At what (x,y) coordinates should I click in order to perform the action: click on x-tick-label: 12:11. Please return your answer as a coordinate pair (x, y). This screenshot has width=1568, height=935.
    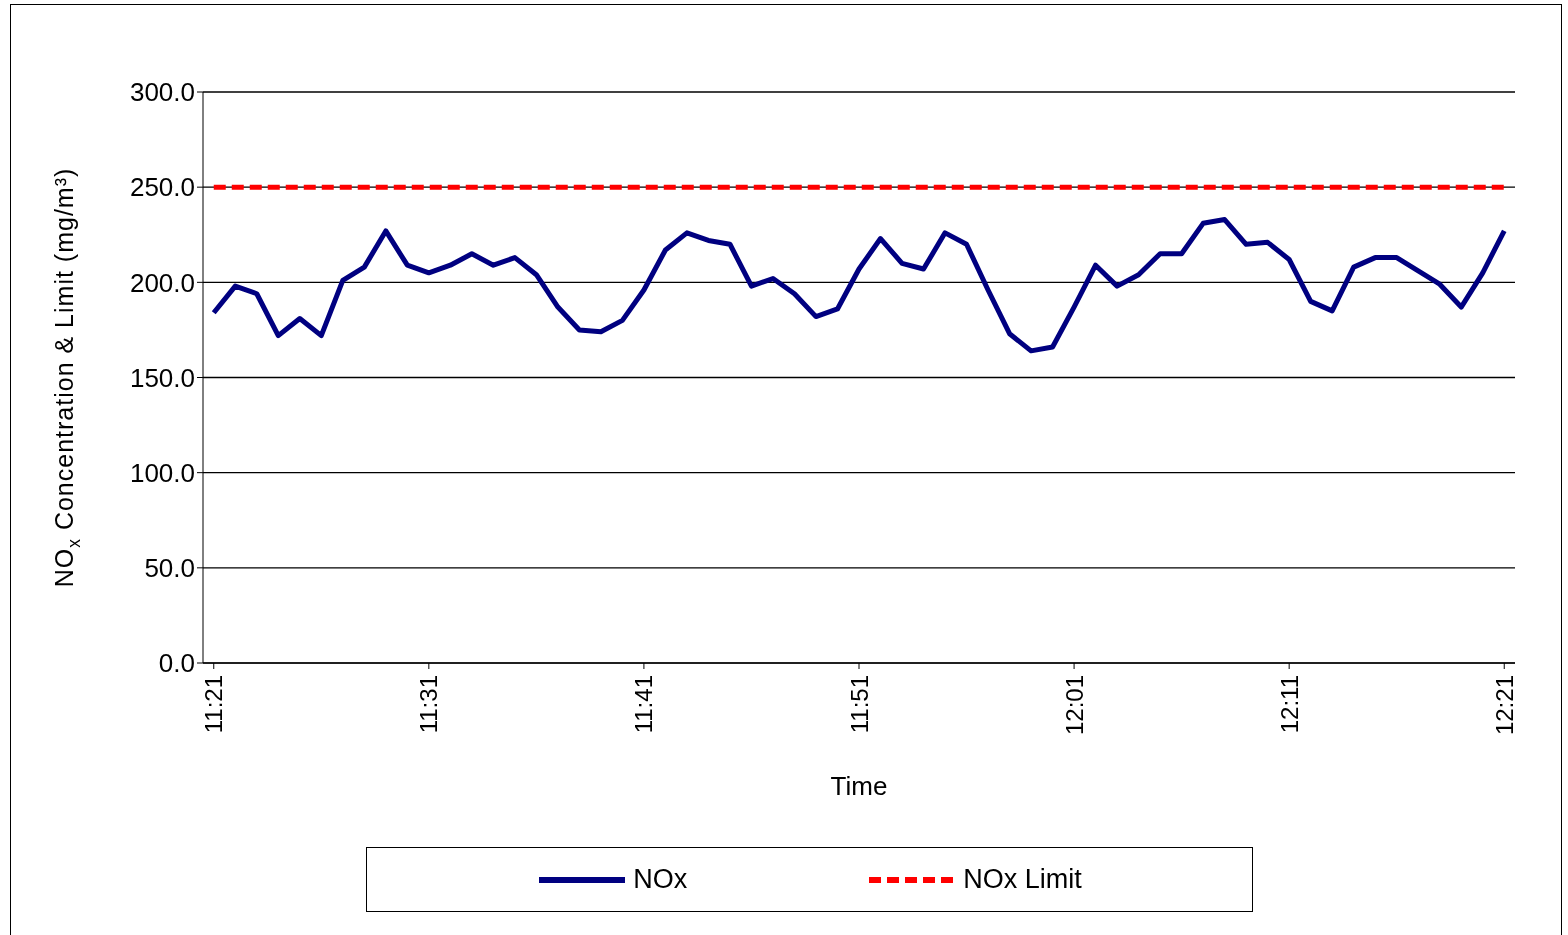
    Looking at the image, I should click on (1289, 704).